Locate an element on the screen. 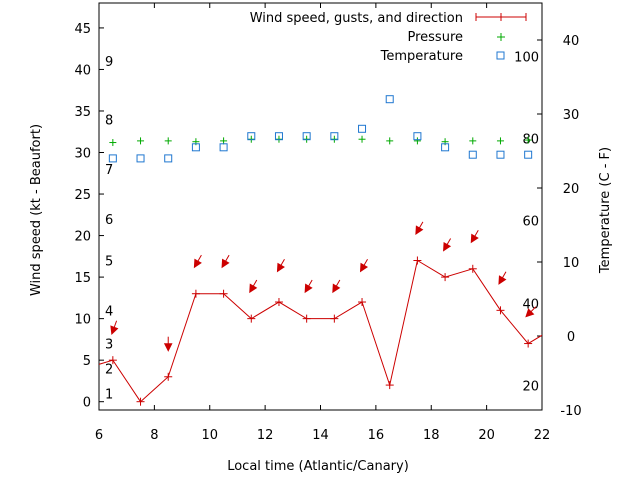 The image size is (640, 480). y-left-tick-label: 5 is located at coordinates (87, 361).